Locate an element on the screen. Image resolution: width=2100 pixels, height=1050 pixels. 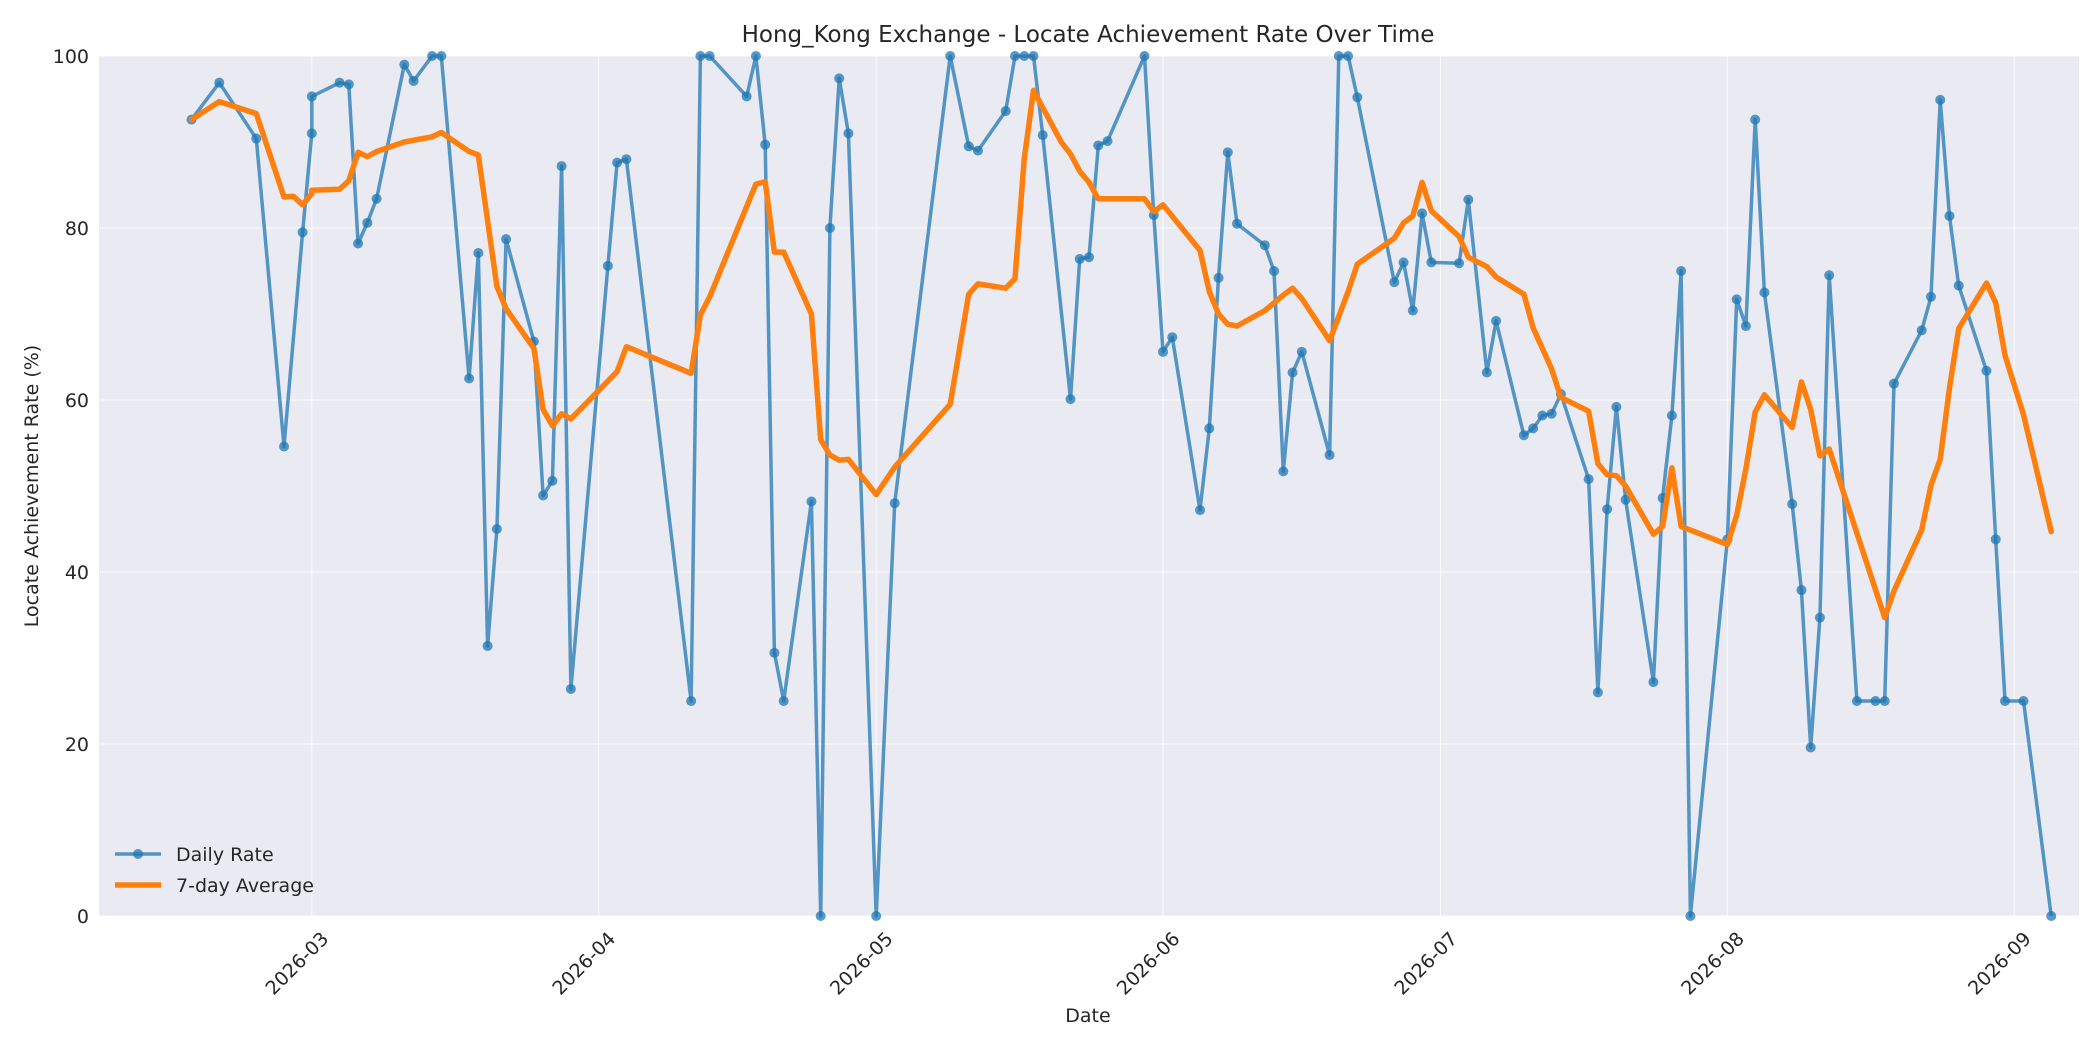
y-tick-label: 80 is located at coordinates (77, 229).